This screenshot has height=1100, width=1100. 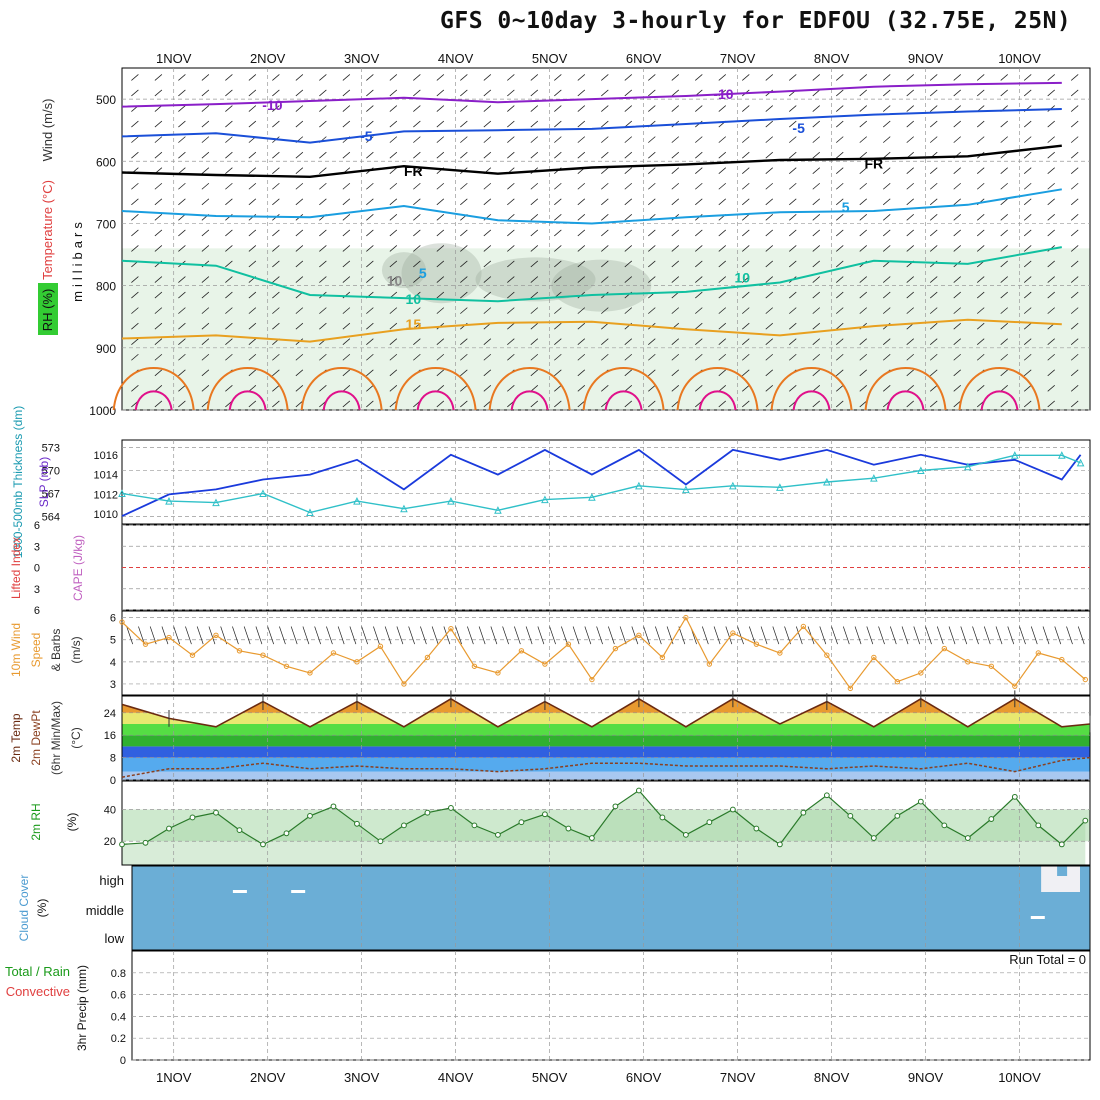 I want to click on wind-y-label-1: 10m Wind, so click(x=16, y=650).